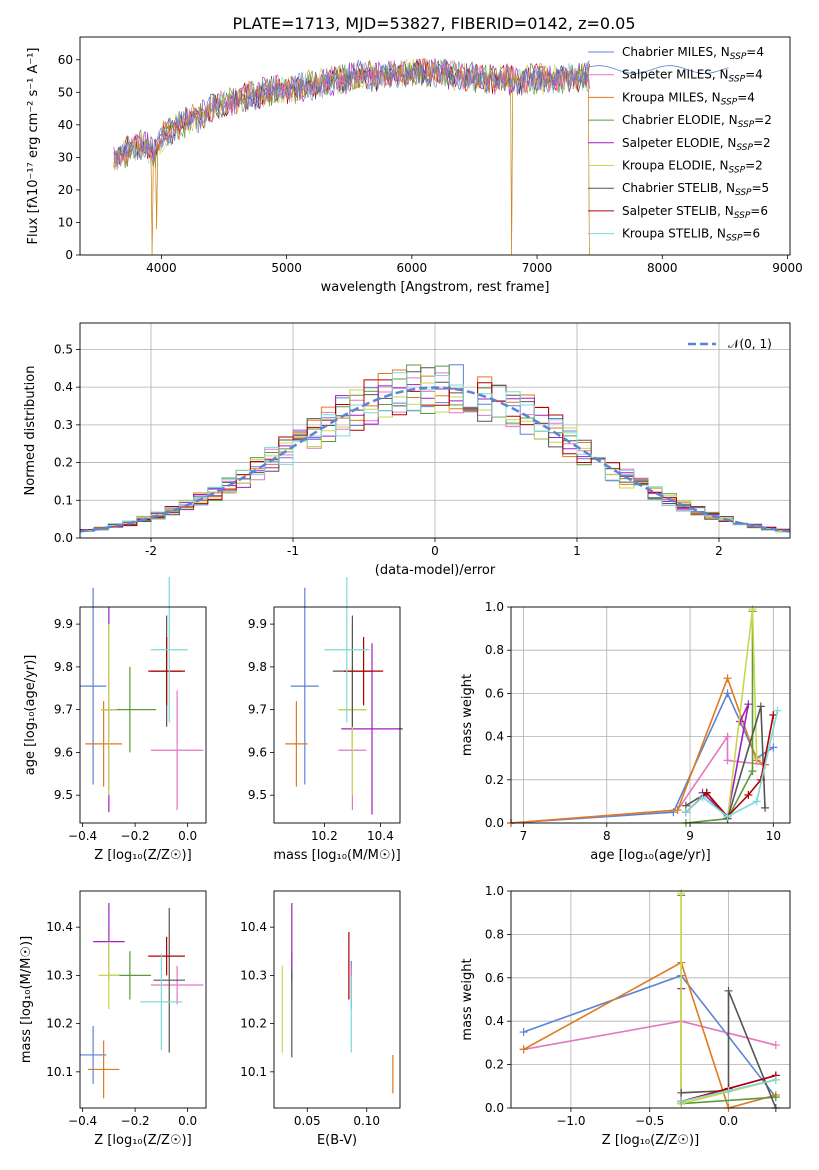  I want to click on y-tick-label: 40, so click(65, 125).